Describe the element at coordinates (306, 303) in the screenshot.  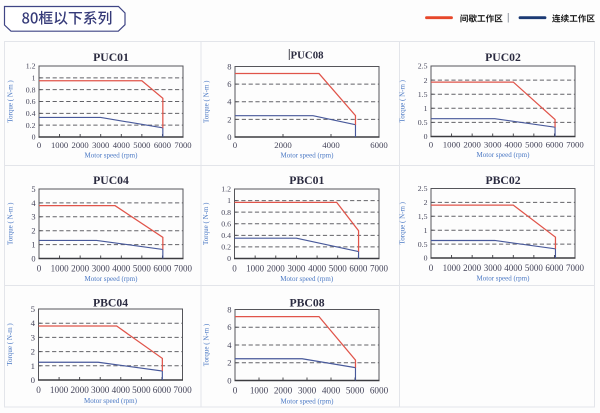
I see `svg-text: PBC08` at that location.